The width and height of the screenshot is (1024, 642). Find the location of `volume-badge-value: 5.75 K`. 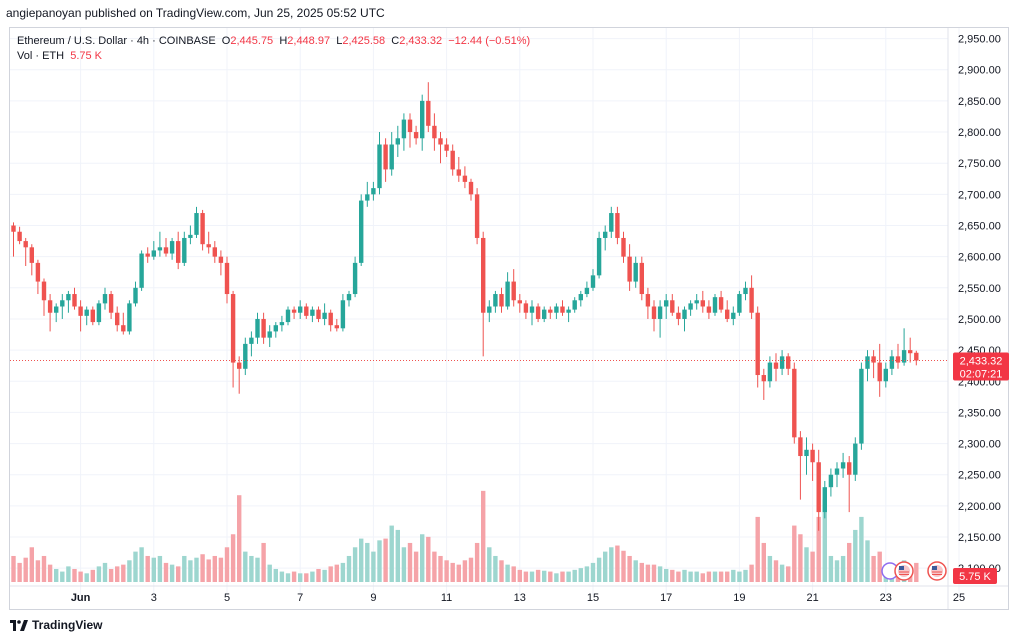

volume-badge-value: 5.75 K is located at coordinates (975, 577).